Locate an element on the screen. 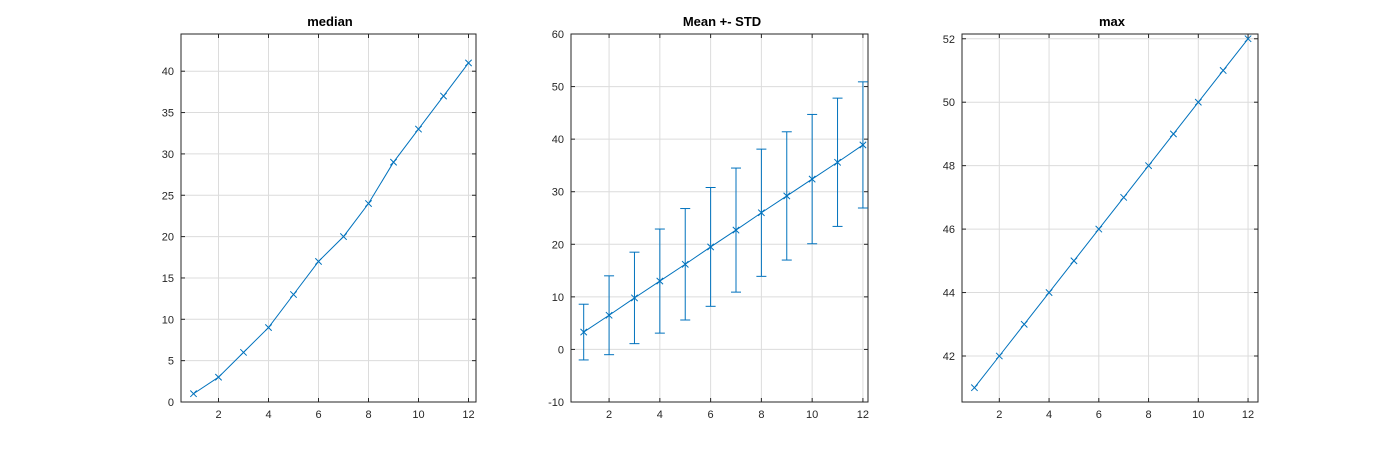  max-chart-title: max is located at coordinates (1112, 21).